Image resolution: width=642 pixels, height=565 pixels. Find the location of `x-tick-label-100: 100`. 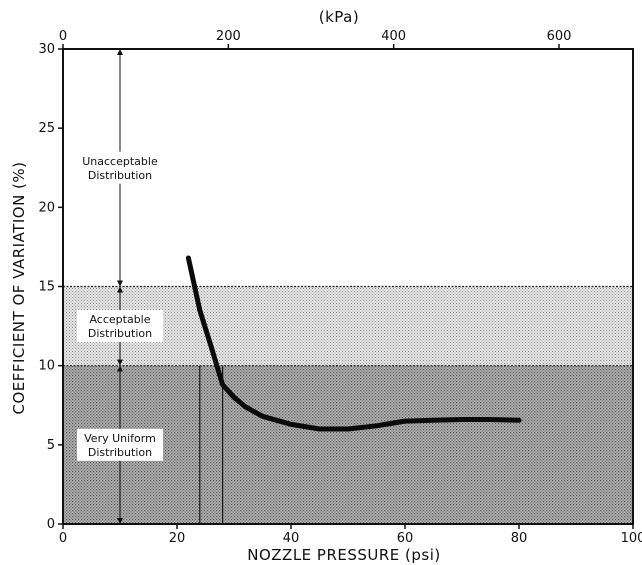

x-tick-label-100: 100 is located at coordinates (631, 538).